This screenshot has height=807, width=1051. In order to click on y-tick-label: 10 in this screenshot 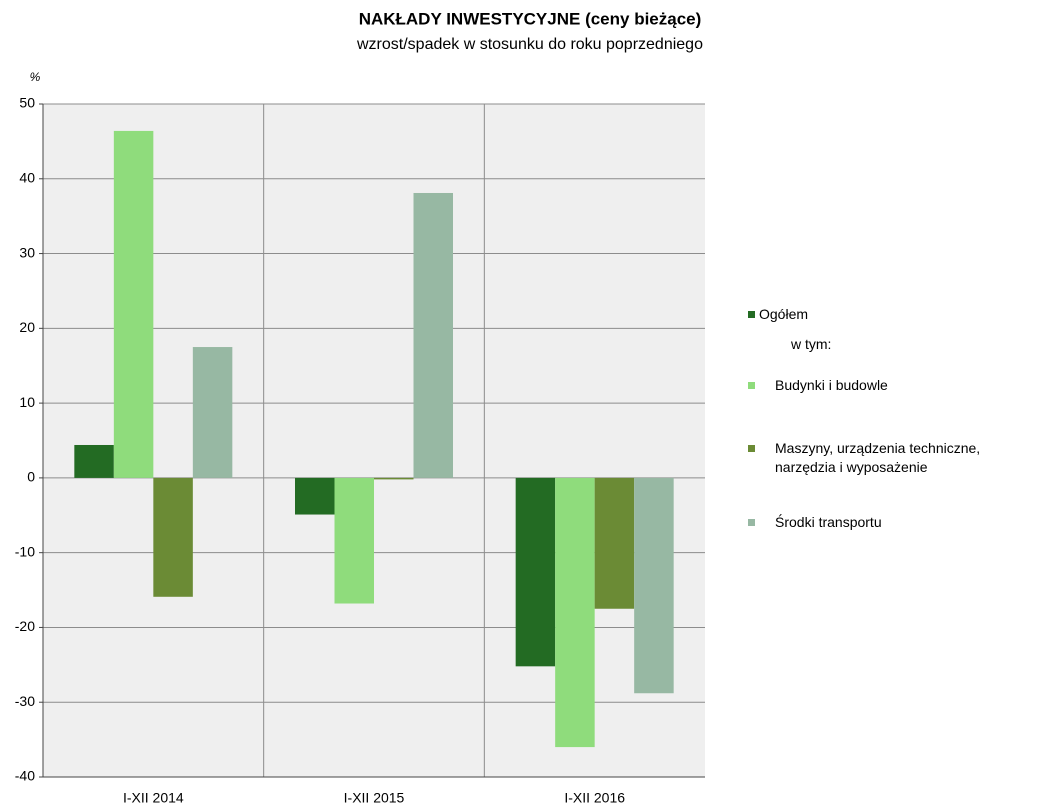, I will do `click(27, 402)`.